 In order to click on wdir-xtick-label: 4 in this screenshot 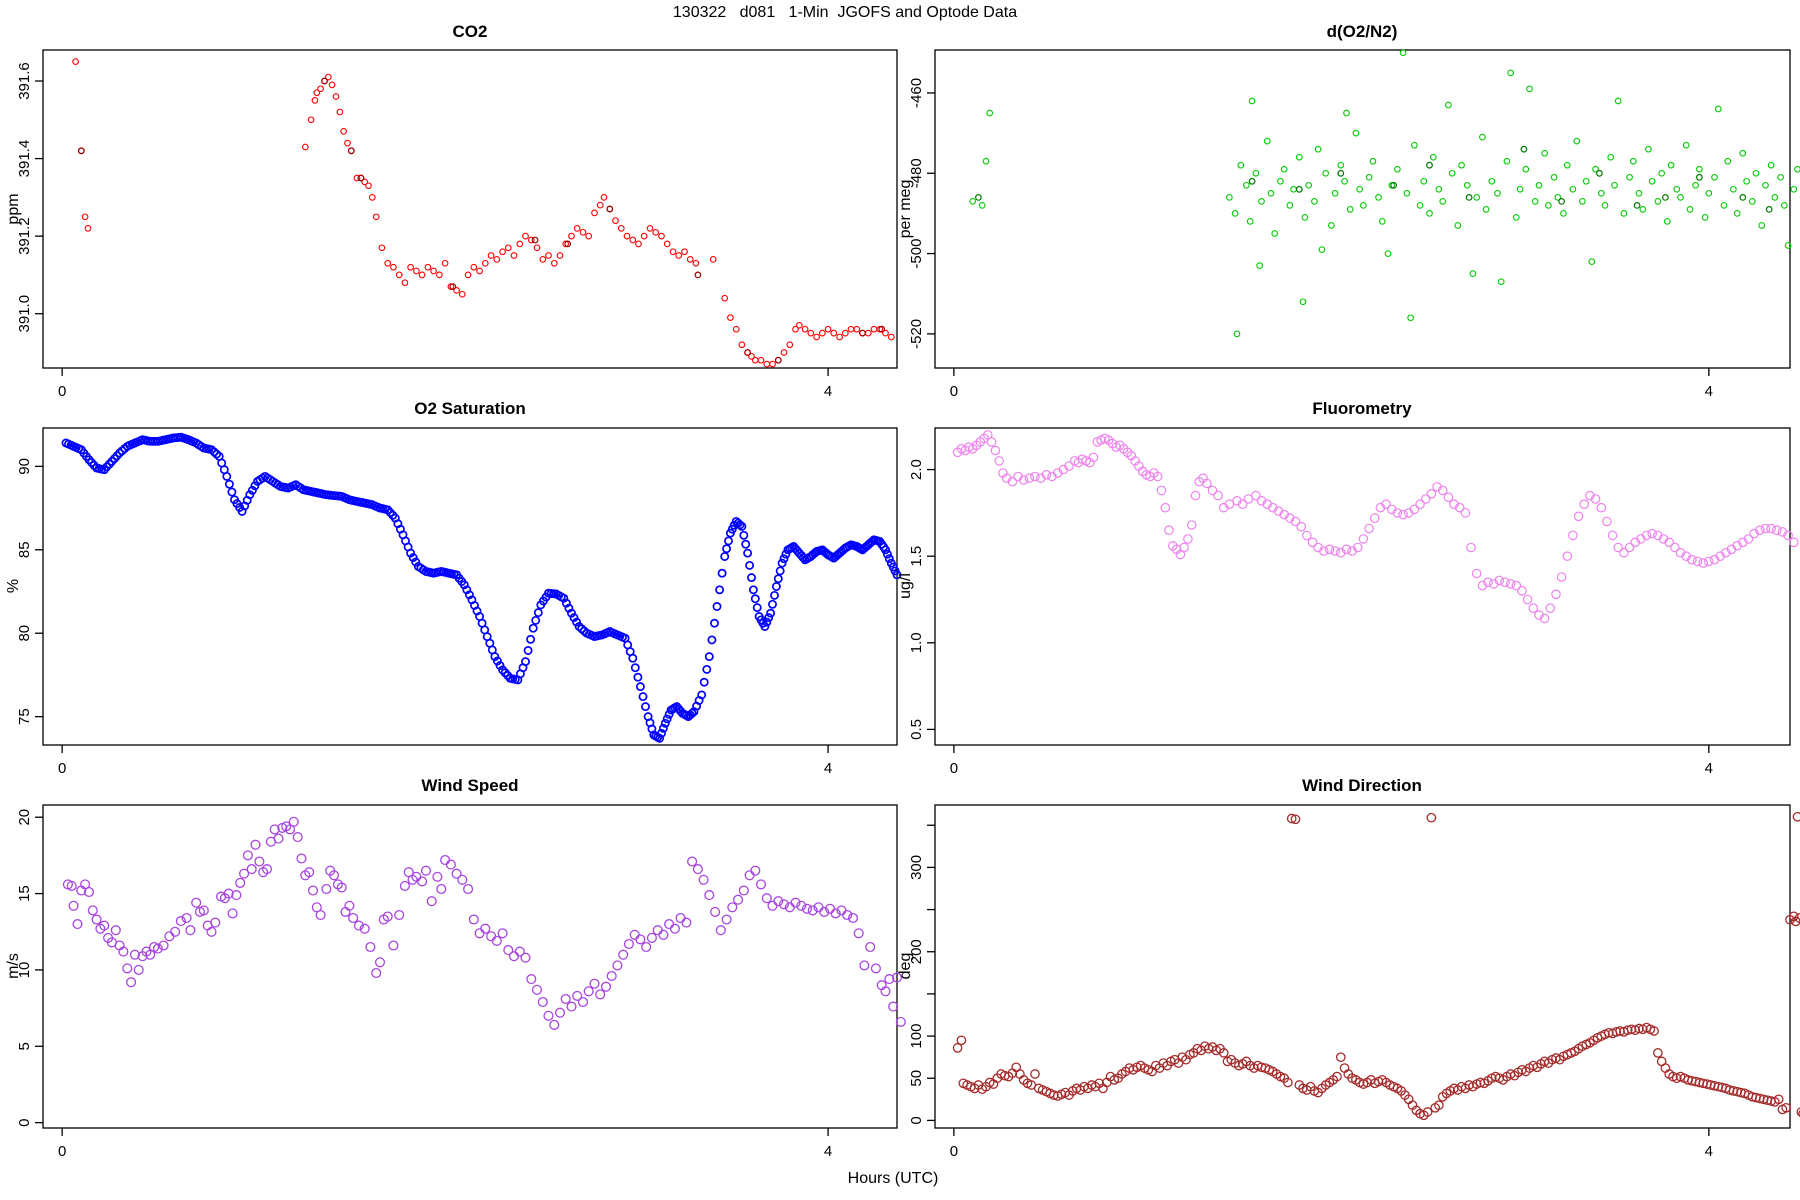, I will do `click(1709, 1151)`.